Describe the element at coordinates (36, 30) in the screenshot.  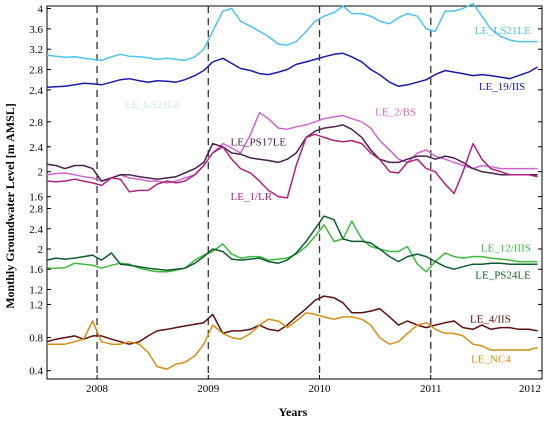
I see `y-tick-label: 3.6` at that location.